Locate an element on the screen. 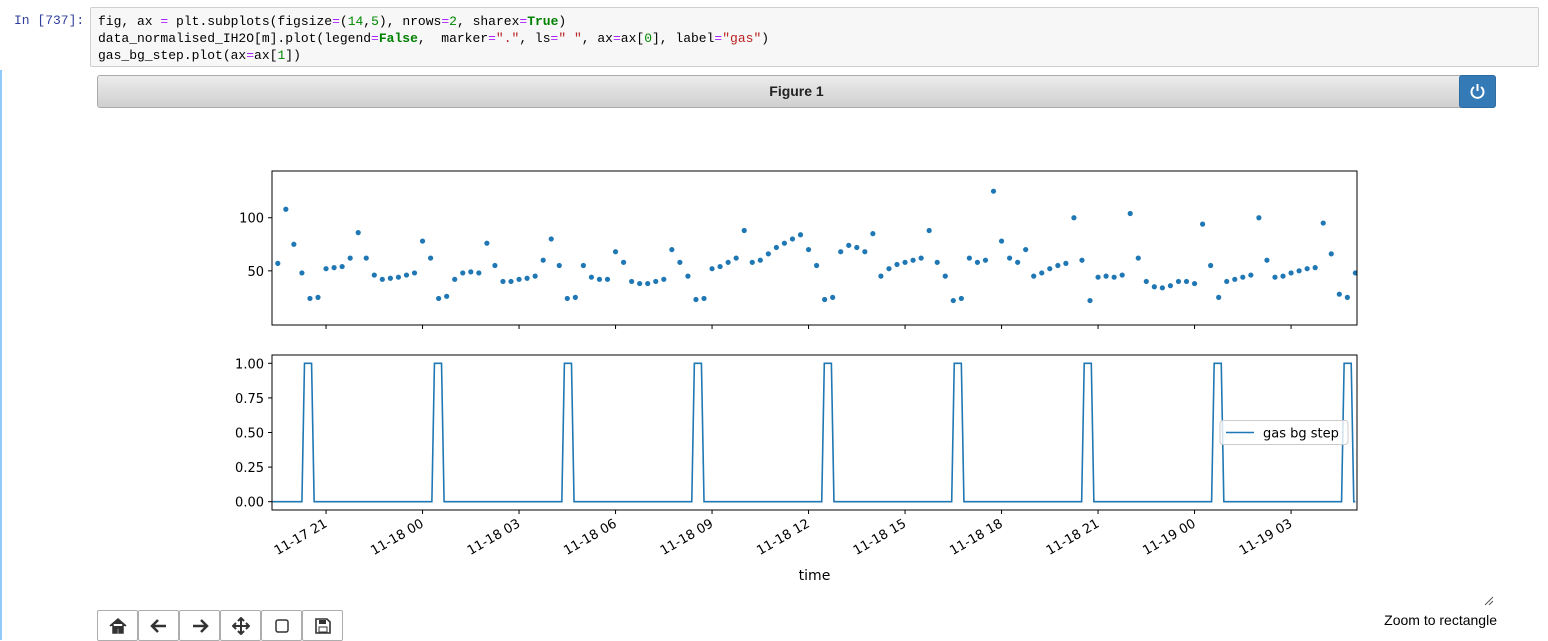 The height and width of the screenshot is (641, 1548). pan-icon is located at coordinates (240, 625).